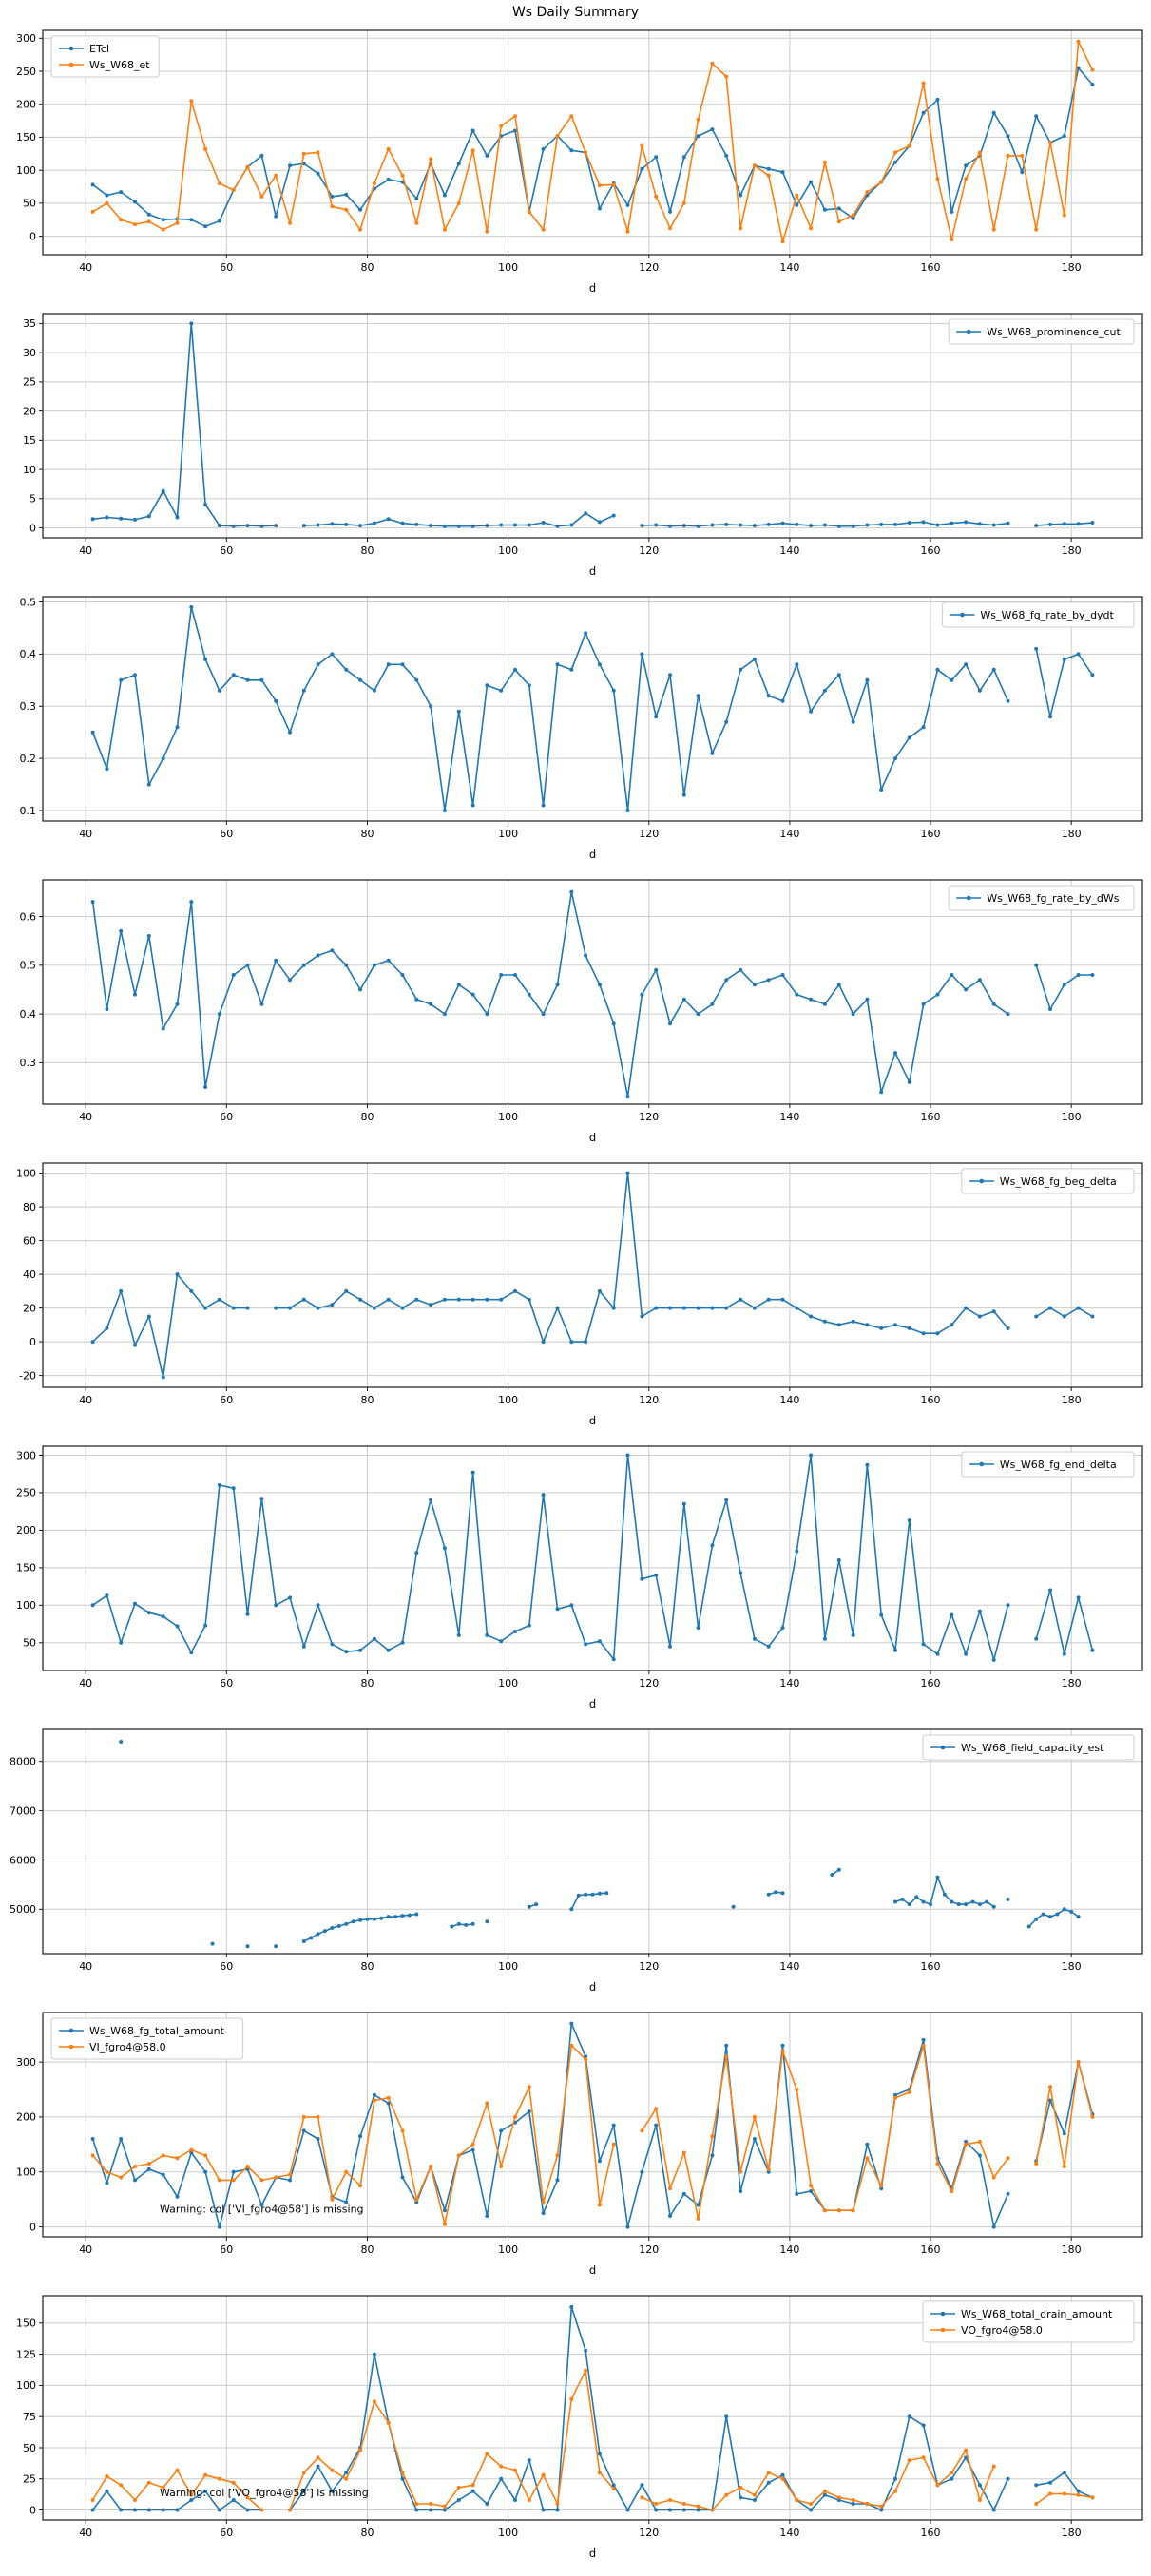 This screenshot has height=2576, width=1151. What do you see at coordinates (508, 1683) in the screenshot?
I see `x-tick-label: 100` at bounding box center [508, 1683].